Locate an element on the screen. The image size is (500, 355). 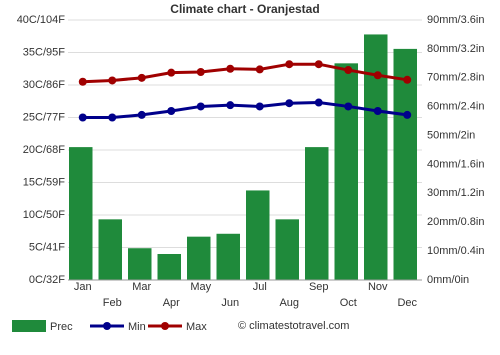
y2-tick-label: 0mm/0in is located at coordinates (448, 280).